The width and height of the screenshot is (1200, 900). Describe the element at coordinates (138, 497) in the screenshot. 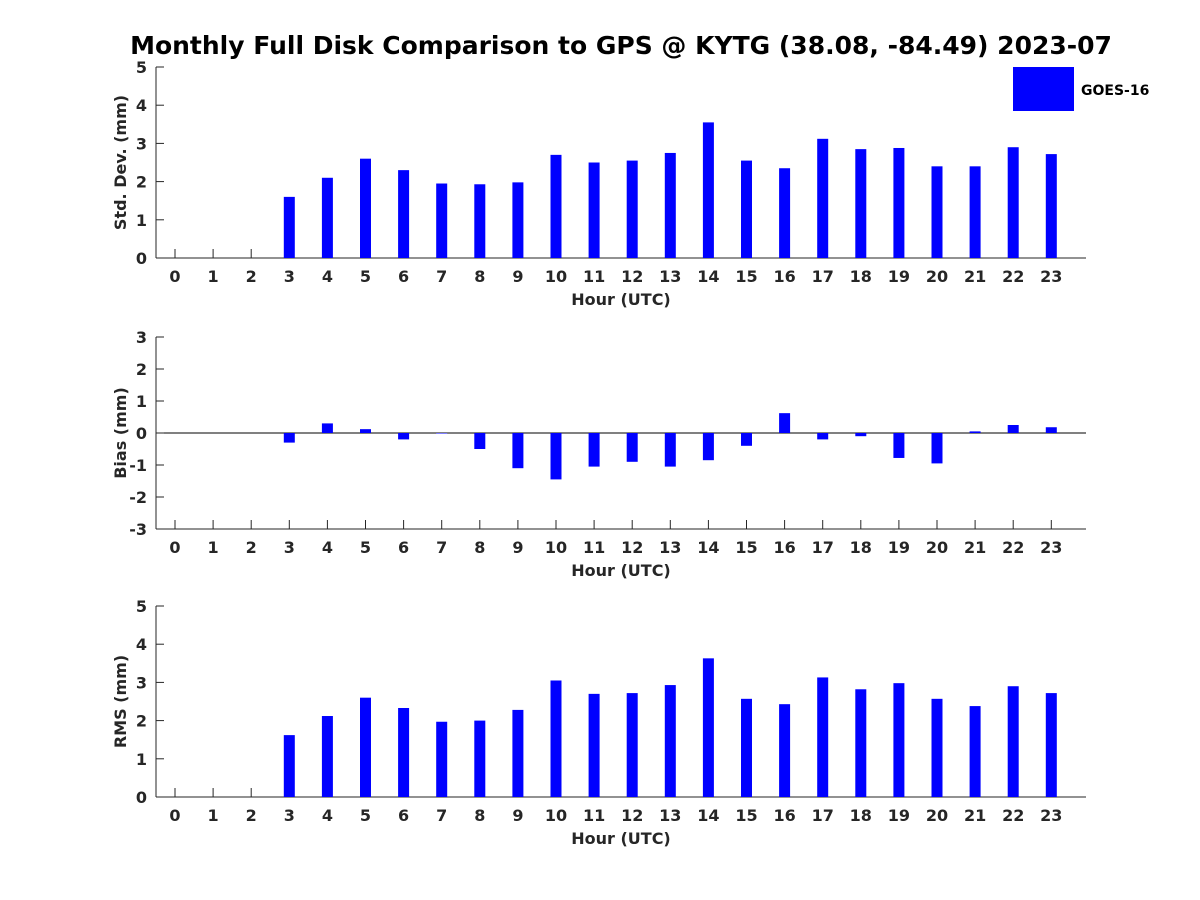

I see `y-tick-label: -2` at that location.